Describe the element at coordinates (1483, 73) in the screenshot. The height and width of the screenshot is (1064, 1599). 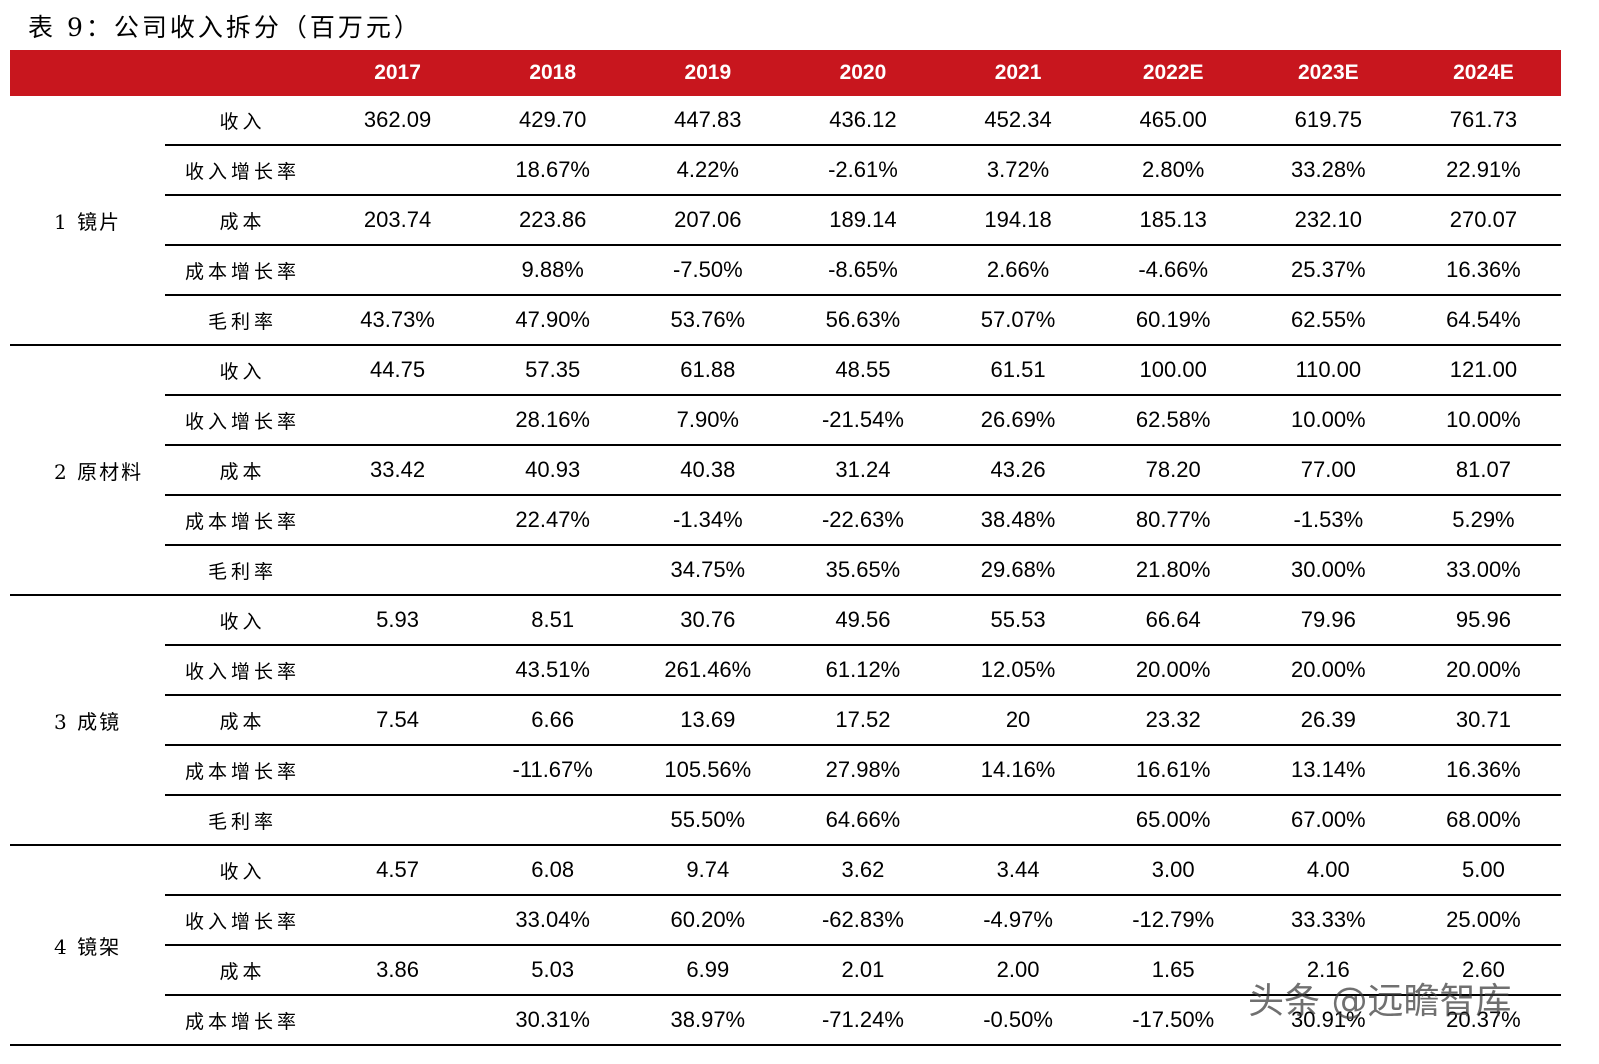
I see `header-cell-2024e: 2024E` at that location.